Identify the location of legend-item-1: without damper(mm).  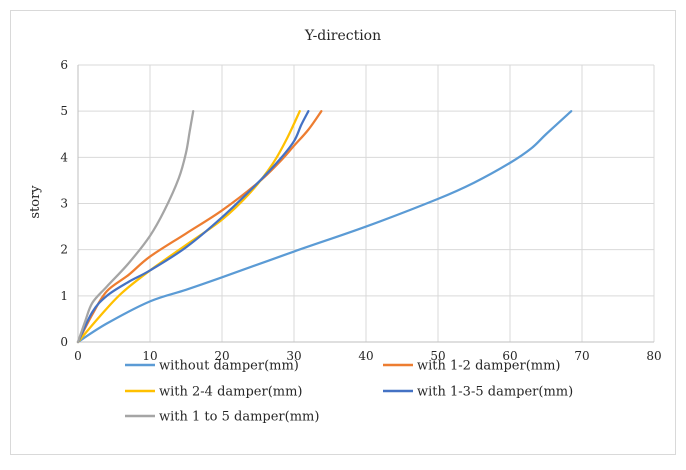
(212, 366).